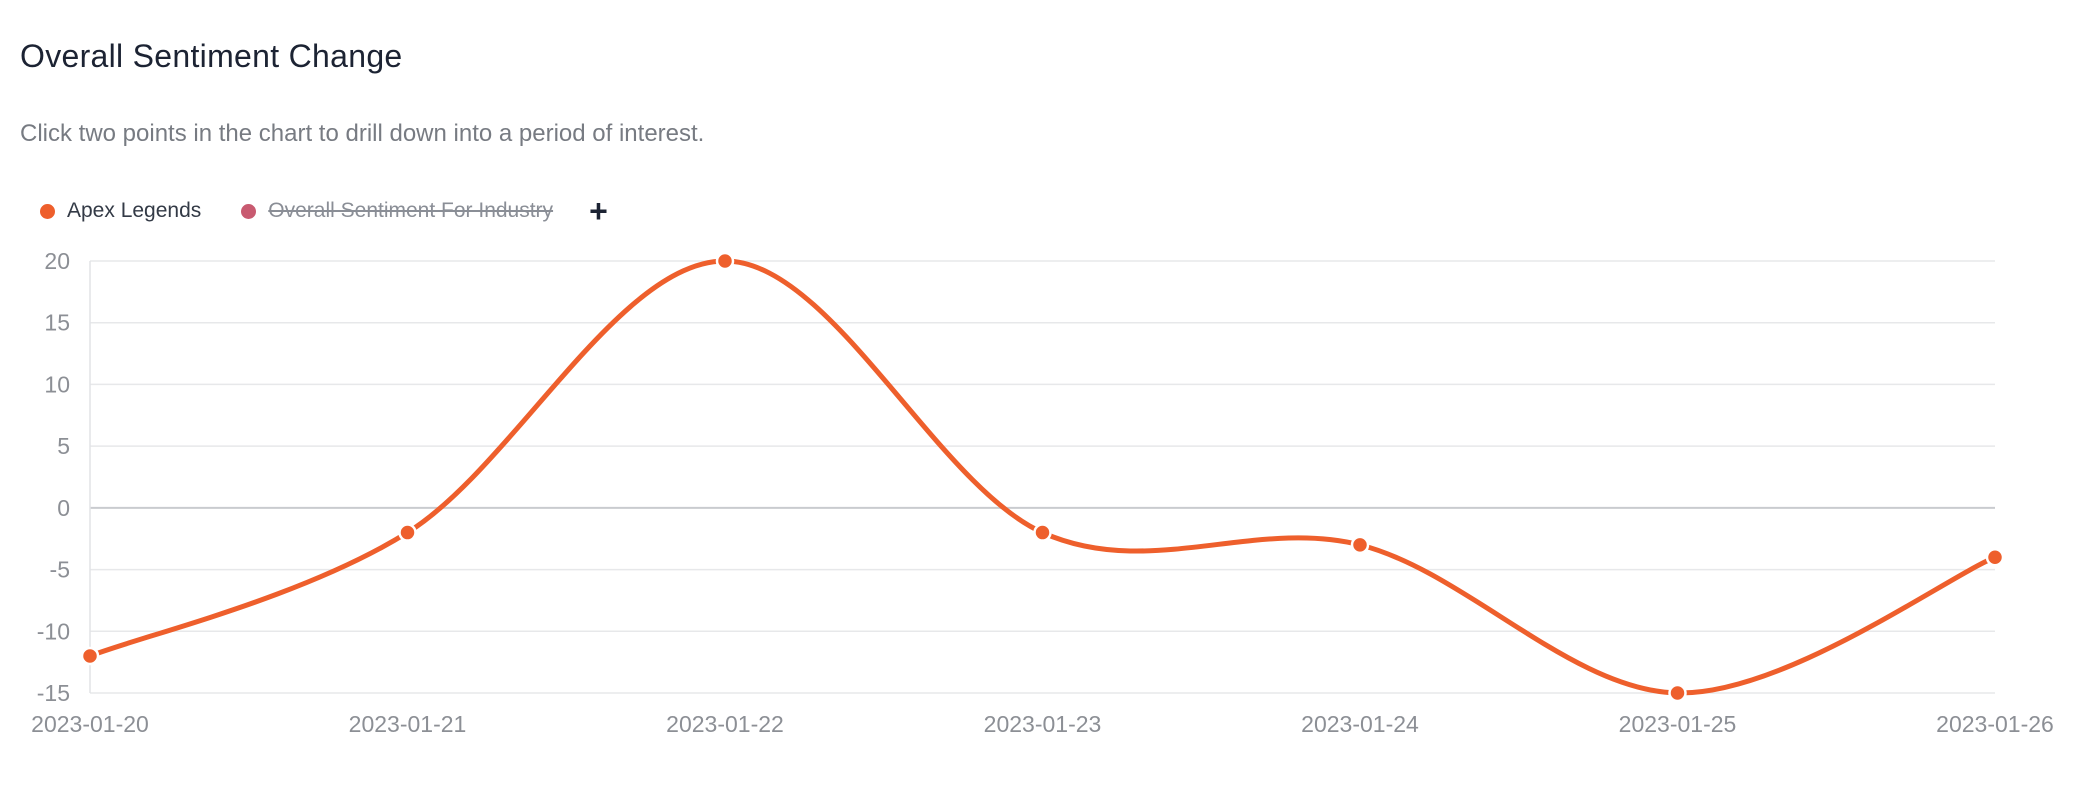  What do you see at coordinates (598, 211) in the screenshot?
I see `add-series-icon: +` at bounding box center [598, 211].